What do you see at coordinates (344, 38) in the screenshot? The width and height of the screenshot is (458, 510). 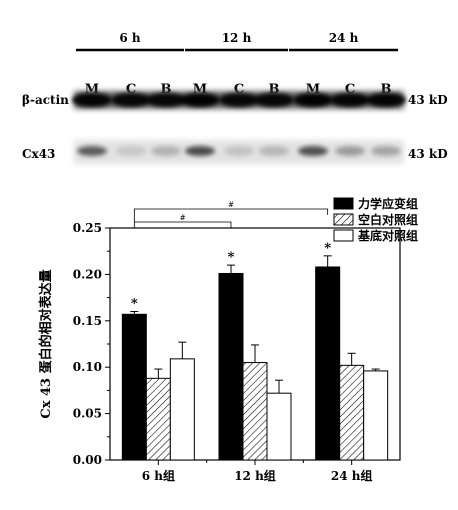 I see `blot-time-label: 24 h` at bounding box center [344, 38].